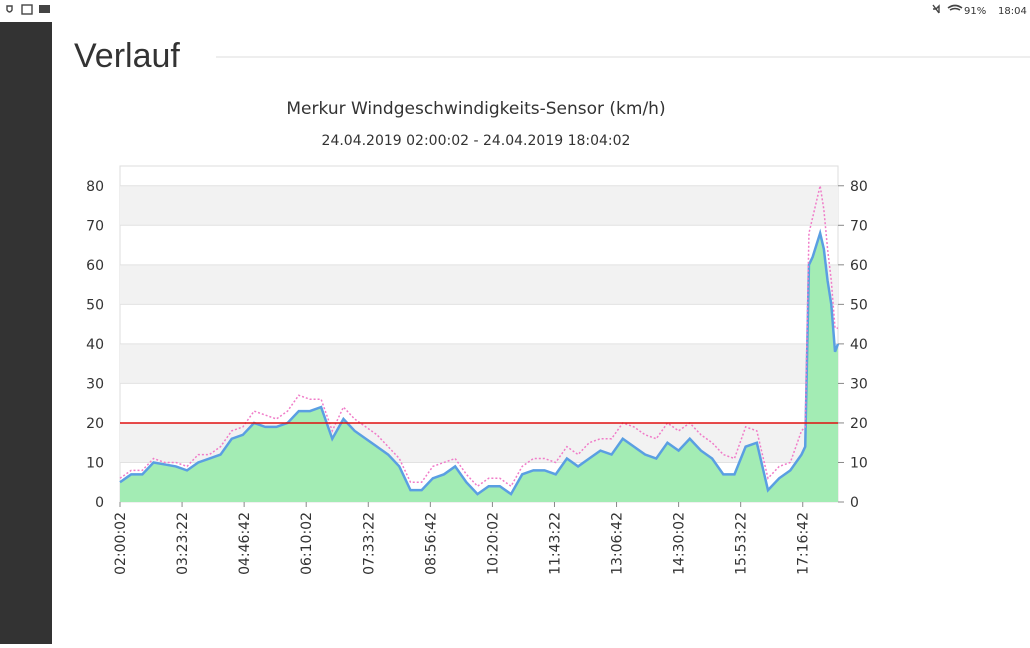 The image size is (1030, 648). What do you see at coordinates (742, 543) in the screenshot?
I see `x-tick-label: 15:53:22` at bounding box center [742, 543].